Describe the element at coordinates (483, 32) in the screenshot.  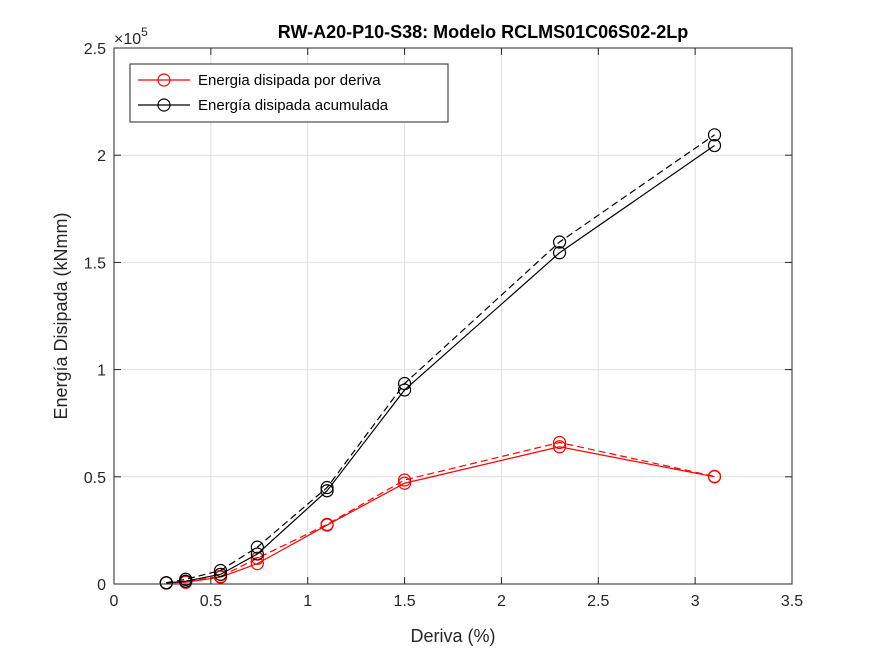
I see `chart-title: RW-A20-P10-S38: Modelo RCLMS01C06S02-2Lp` at that location.